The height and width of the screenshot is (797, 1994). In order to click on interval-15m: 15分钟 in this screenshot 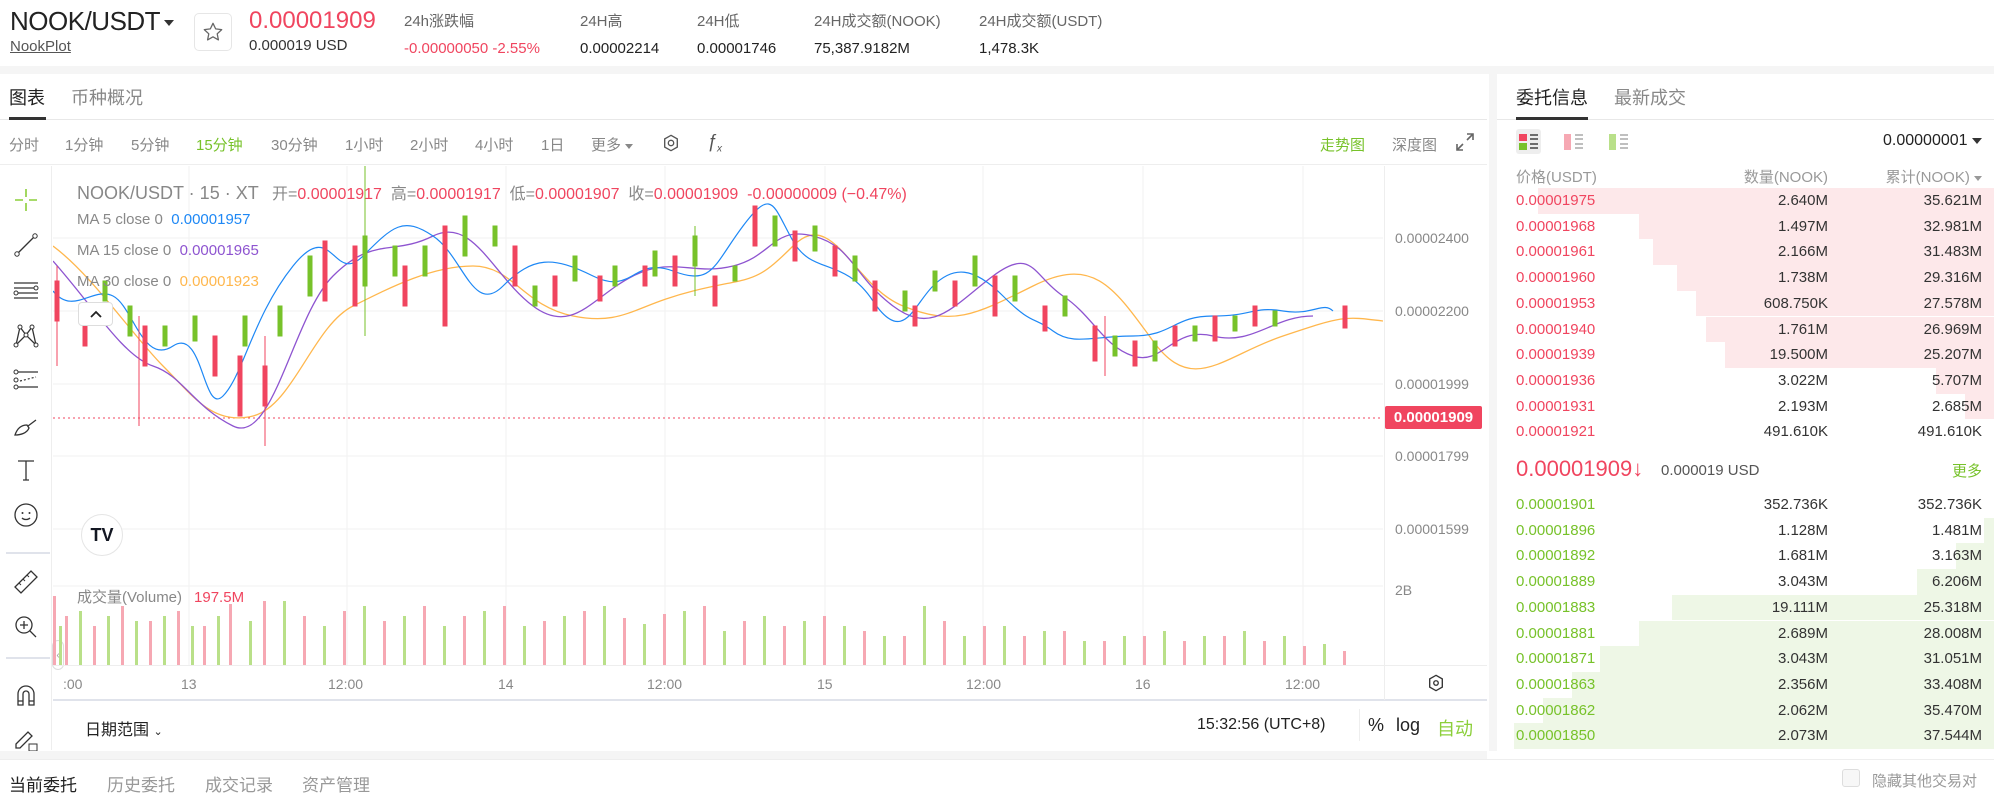, I will do `click(219, 145)`.